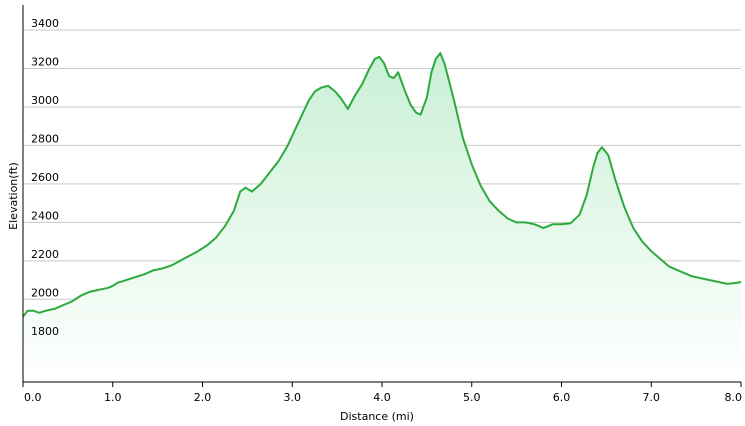  I want to click on y-tick-label: 2800, so click(45, 138).